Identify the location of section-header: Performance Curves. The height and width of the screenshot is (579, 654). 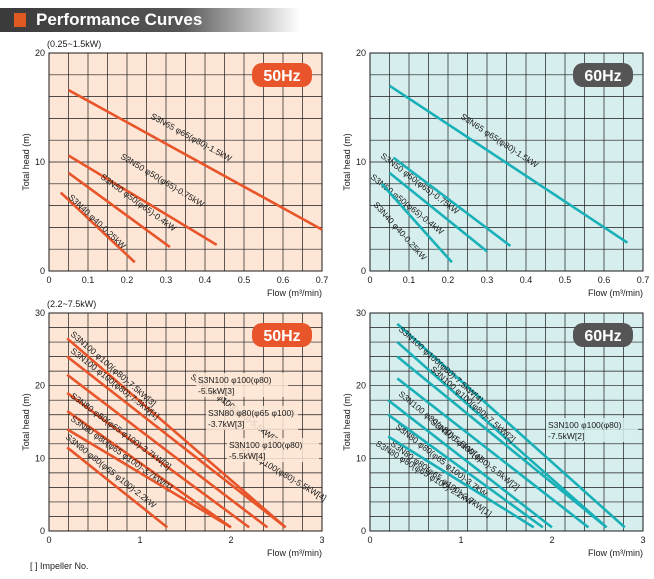
(150, 20).